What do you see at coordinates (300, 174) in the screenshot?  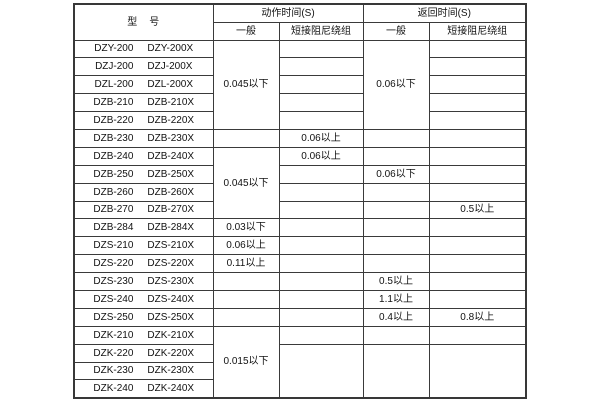 I see `table-row: DZB-250 DZB-250X 0.06以下` at bounding box center [300, 174].